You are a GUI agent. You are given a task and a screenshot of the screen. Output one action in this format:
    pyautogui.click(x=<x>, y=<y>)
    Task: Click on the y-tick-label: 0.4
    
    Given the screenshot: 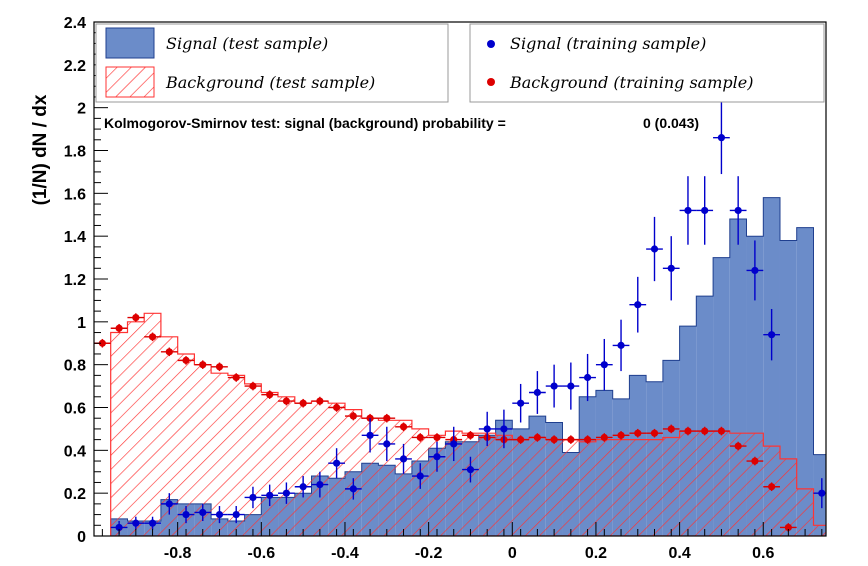 What is the action you would take?
    pyautogui.click(x=75, y=451)
    